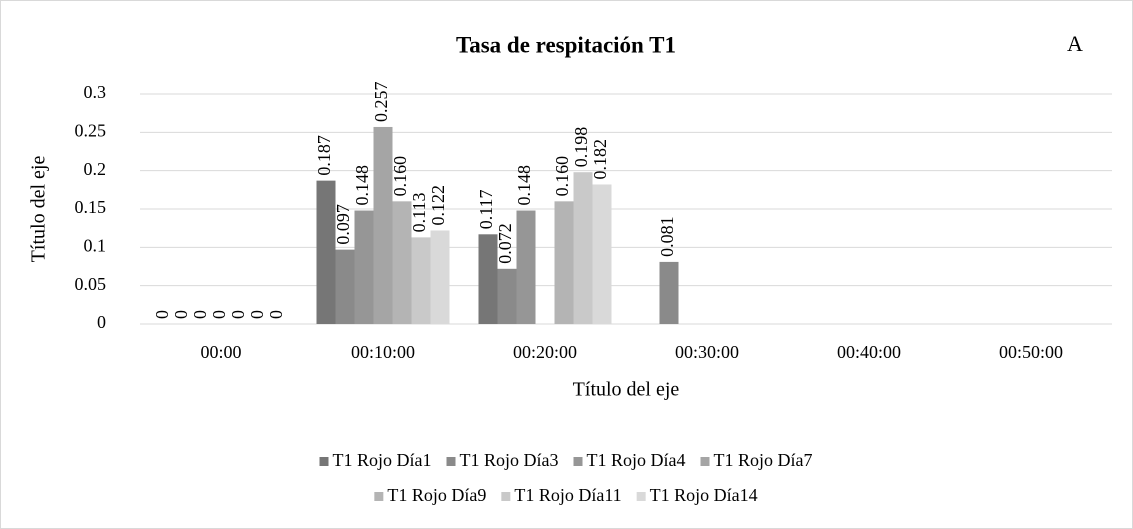 The height and width of the screenshot is (529, 1133). What do you see at coordinates (91, 207) in the screenshot?
I see `y-tick-label: 0.15` at bounding box center [91, 207].